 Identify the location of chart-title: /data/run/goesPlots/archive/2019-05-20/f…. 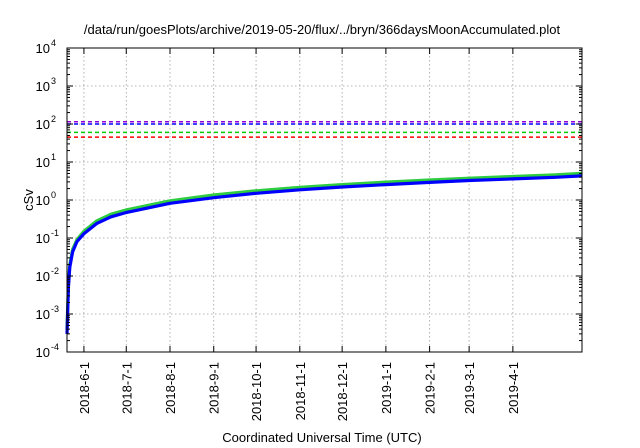
(322, 29).